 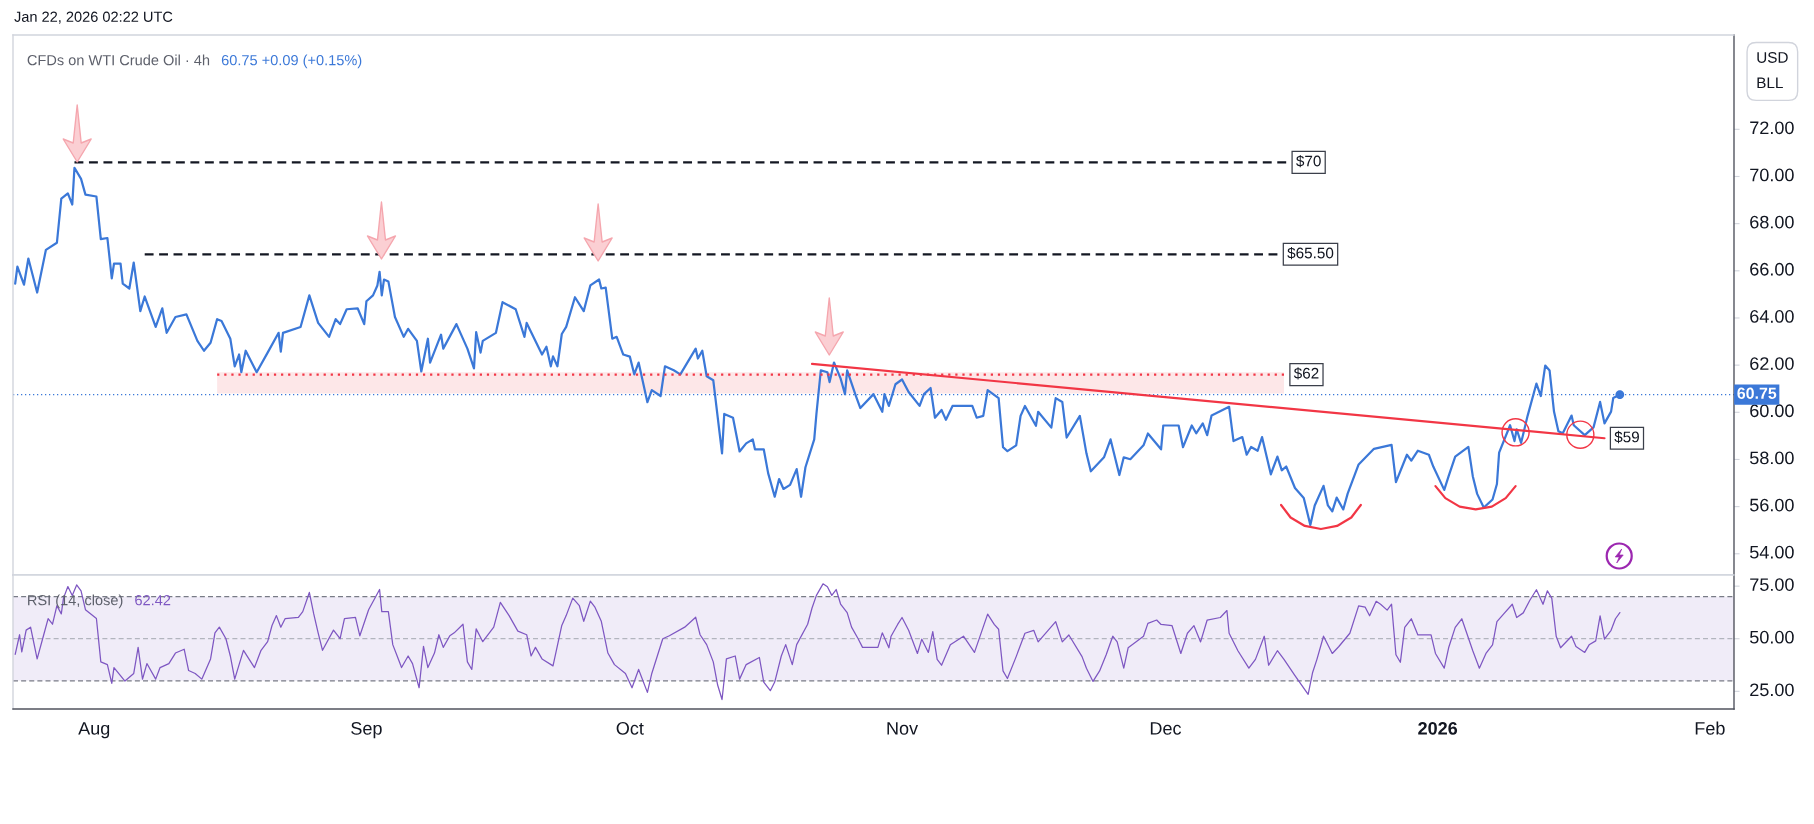 What do you see at coordinates (1772, 316) in the screenshot?
I see `y-tick-label: 64.00` at bounding box center [1772, 316].